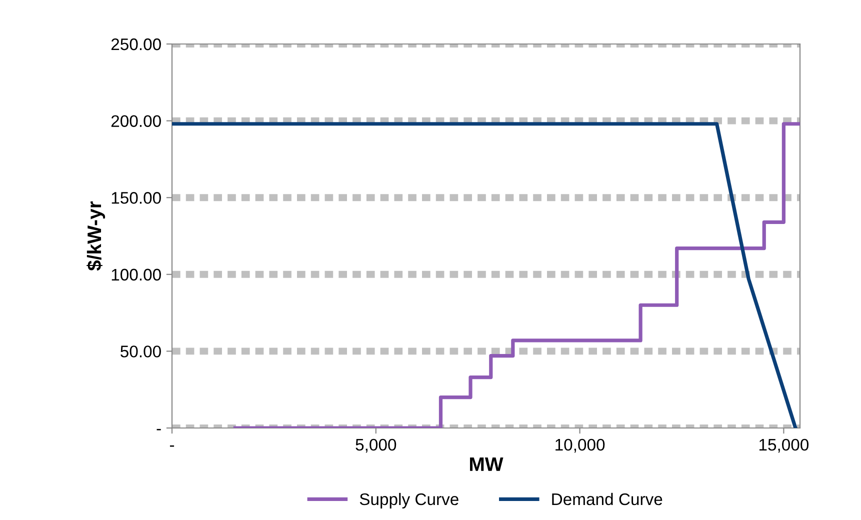 The image size is (861, 520). Describe the element at coordinates (136, 44) in the screenshot. I see `y-tick-label: 250.00` at that location.